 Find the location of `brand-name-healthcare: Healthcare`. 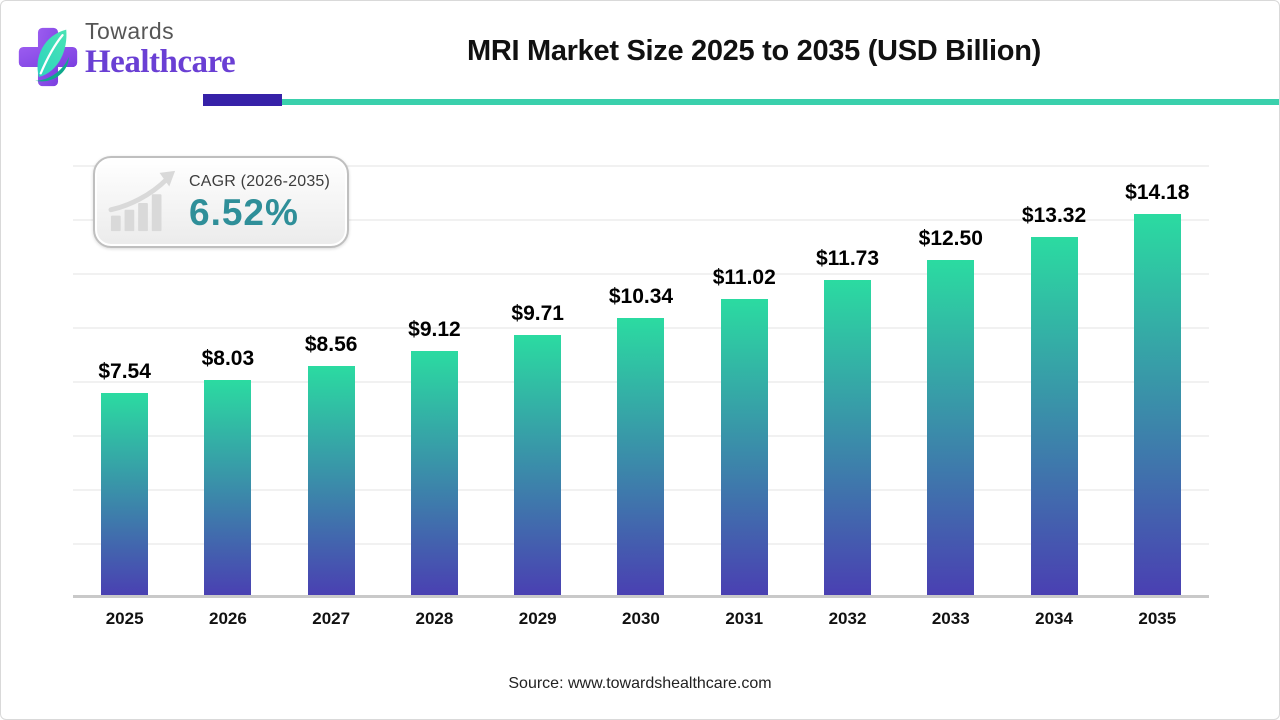

brand-name-healthcare: Healthcare is located at coordinates (160, 62).